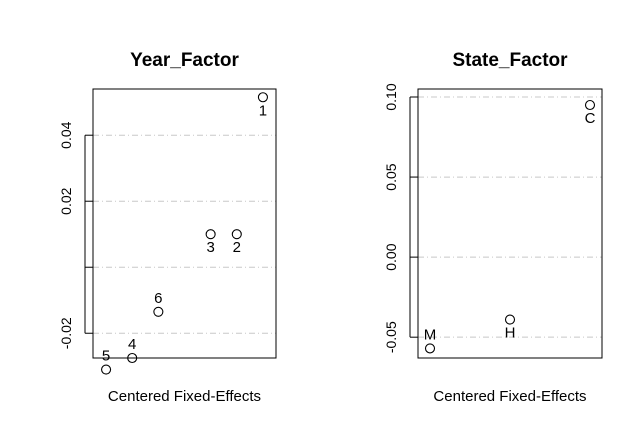  What do you see at coordinates (391, 176) in the screenshot?
I see `y-tick-label: 0.05` at bounding box center [391, 176].